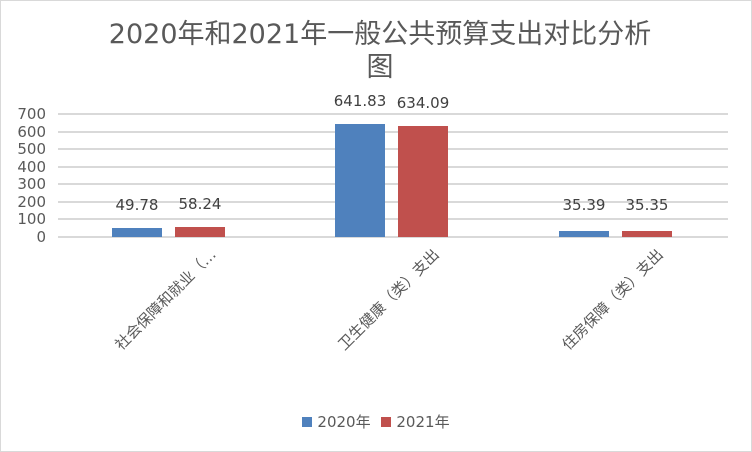  I want to click on y-tick-label: 700, so click(31, 114).